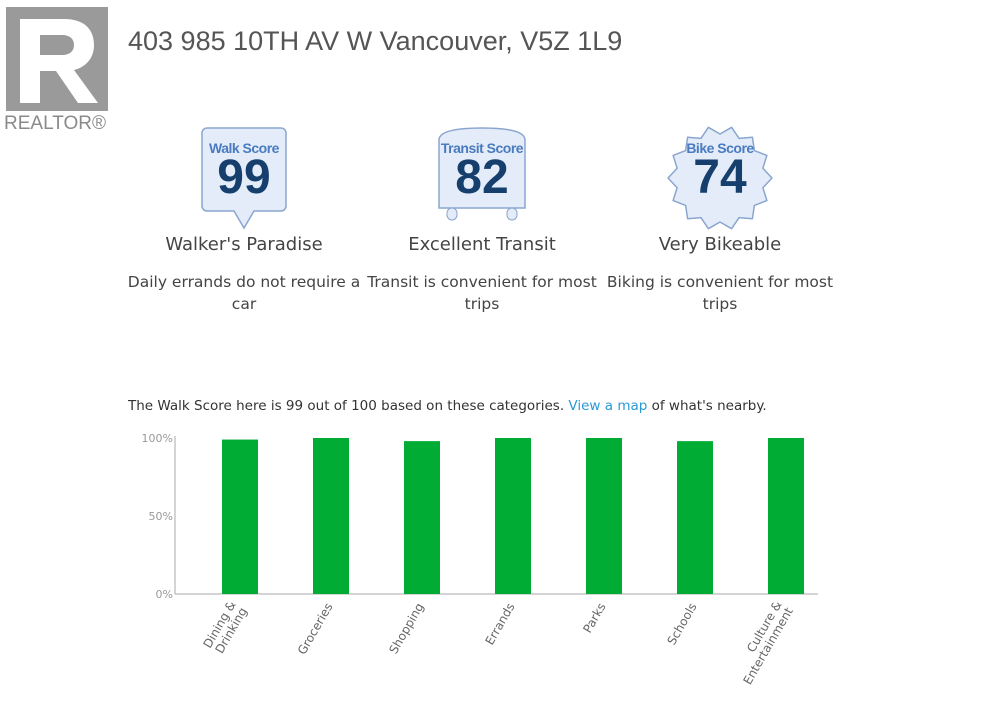 This screenshot has width=1006, height=710. What do you see at coordinates (720, 175) in the screenshot?
I see `gear-badge-icon: Bike Score 74` at bounding box center [720, 175].